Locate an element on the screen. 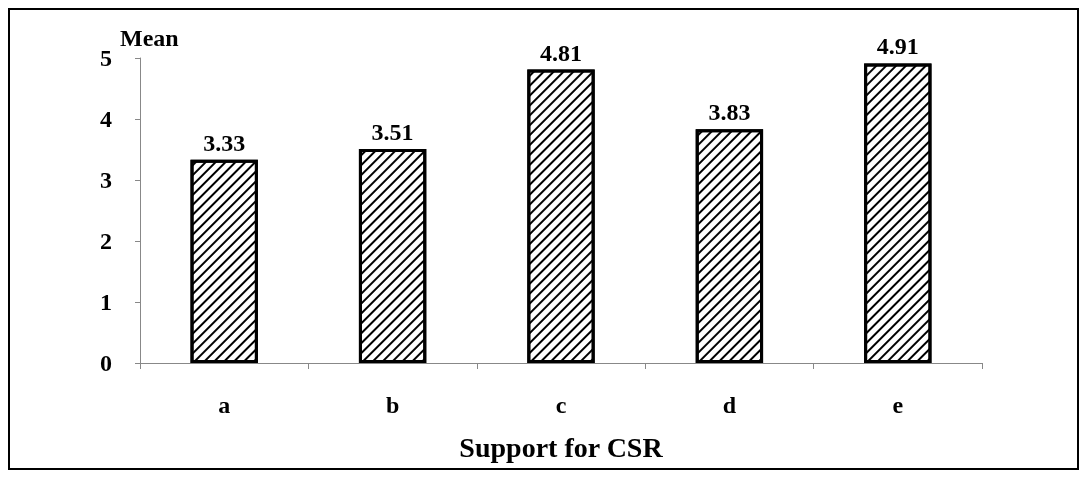 Image resolution: width=1087 pixels, height=478 pixels. y-tick-label: 4 is located at coordinates (106, 119).